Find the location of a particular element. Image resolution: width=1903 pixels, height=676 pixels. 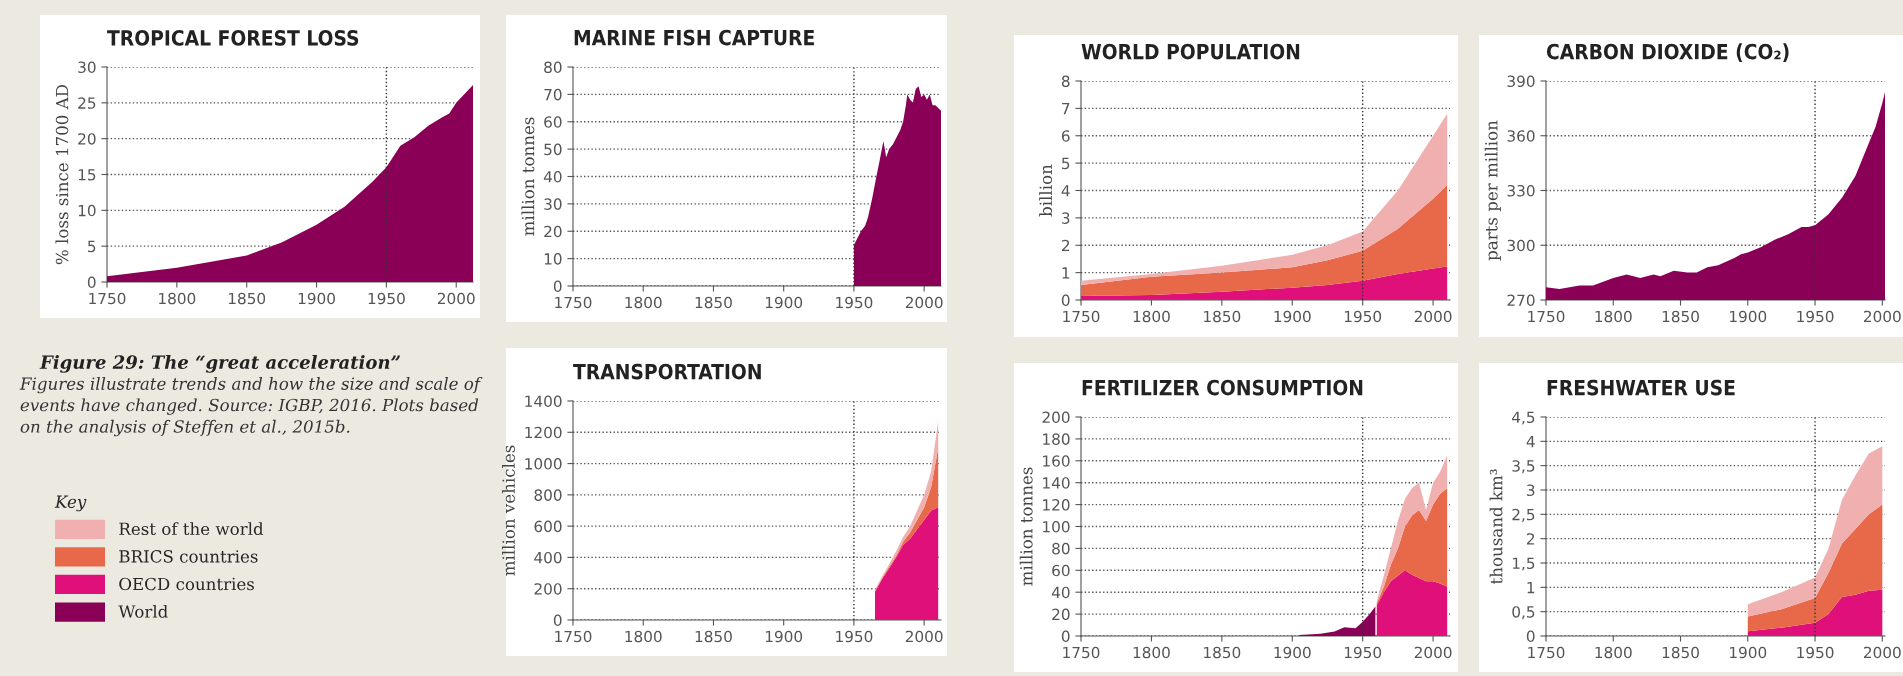

y-tick-label: 4,5 is located at coordinates (1523, 418).